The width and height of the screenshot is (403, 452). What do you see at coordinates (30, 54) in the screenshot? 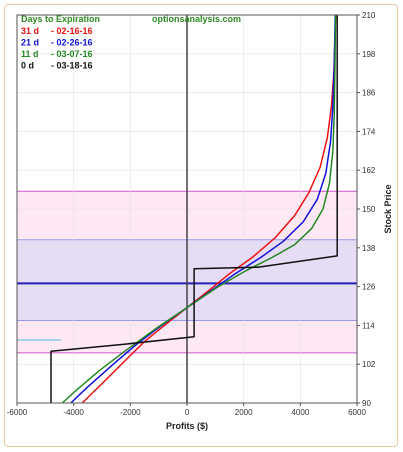
I see `legend-entry-name-2: 11 d` at bounding box center [30, 54].